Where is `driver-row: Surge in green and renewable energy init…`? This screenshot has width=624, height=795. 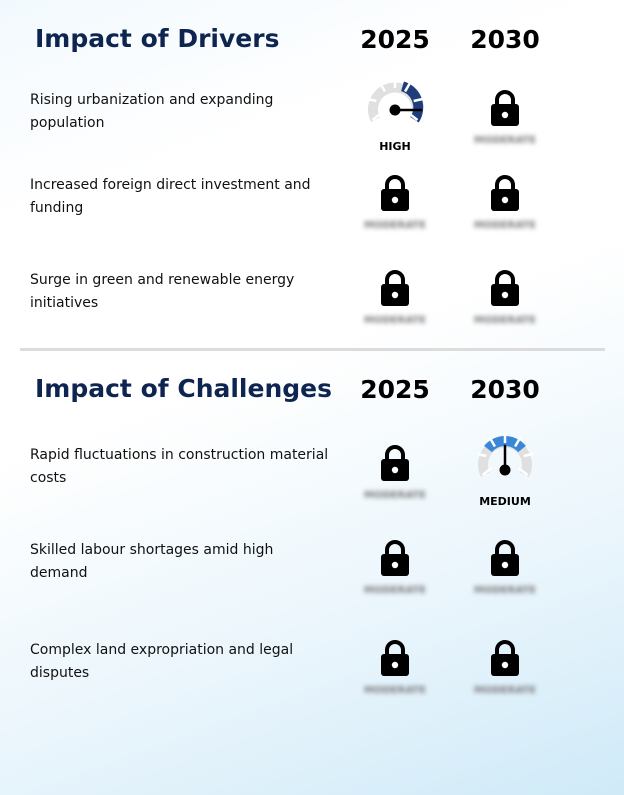 driver-row: Surge in green and renewable energy init… is located at coordinates (312, 314).